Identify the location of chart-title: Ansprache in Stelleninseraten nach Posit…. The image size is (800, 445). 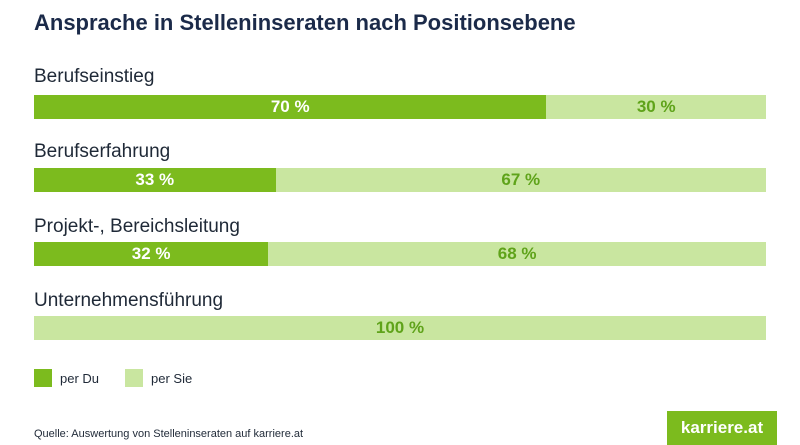
(305, 22).